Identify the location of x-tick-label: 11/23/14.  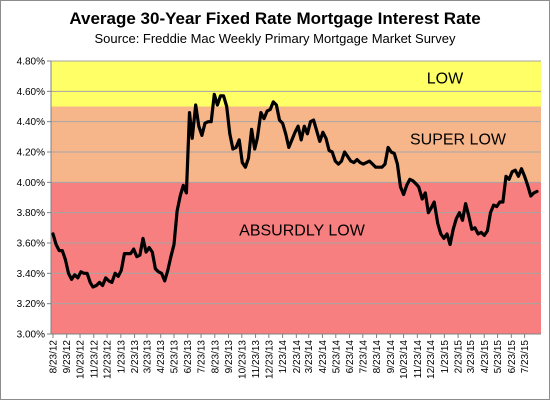
(418, 359).